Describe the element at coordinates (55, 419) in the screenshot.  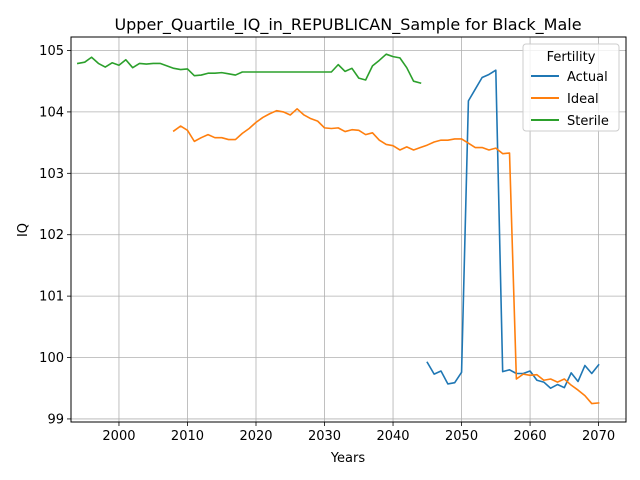
I see `y-tick-label: 99` at that location.